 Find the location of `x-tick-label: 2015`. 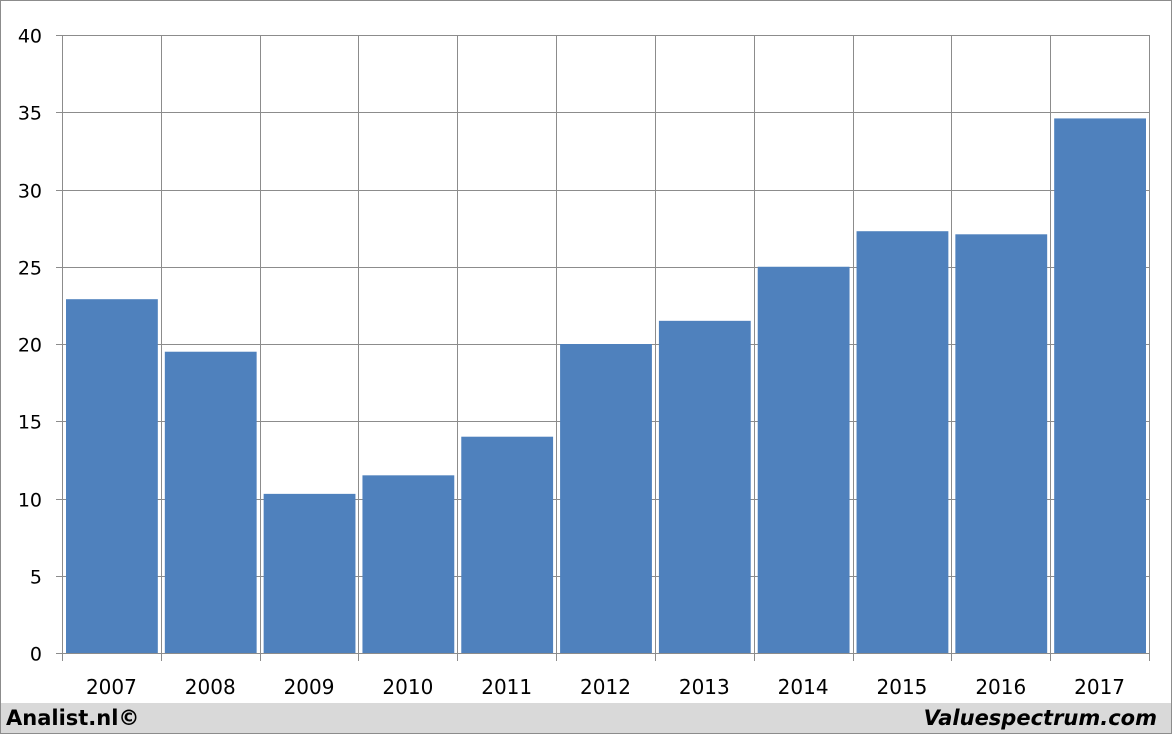

x-tick-label: 2015 is located at coordinates (902, 687).